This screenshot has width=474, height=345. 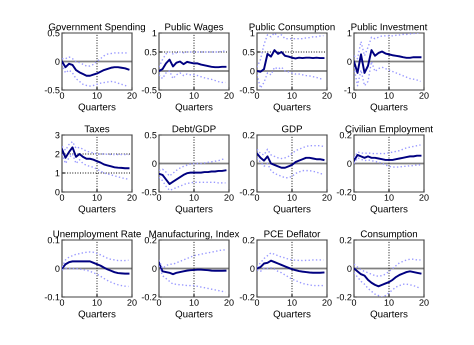 What do you see at coordinates (194, 128) in the screenshot?
I see `chart-title: Debt/GDP` at bounding box center [194, 128].